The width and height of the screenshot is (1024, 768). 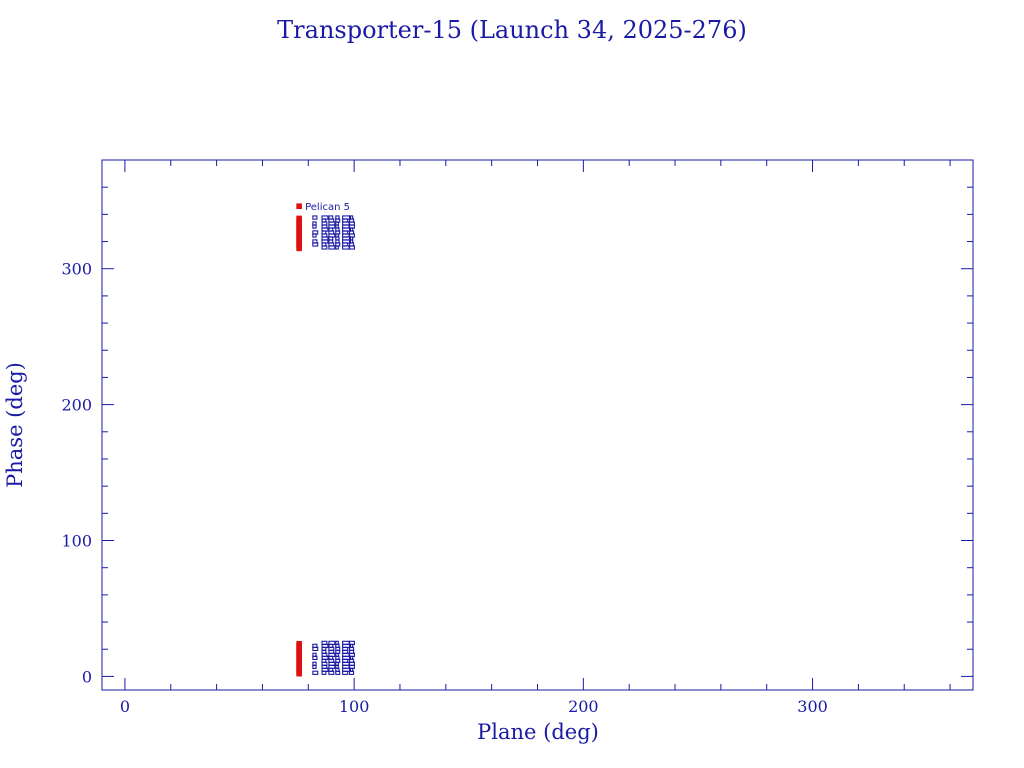 I want to click on y-axis-label: Phase (deg), so click(x=15, y=425).